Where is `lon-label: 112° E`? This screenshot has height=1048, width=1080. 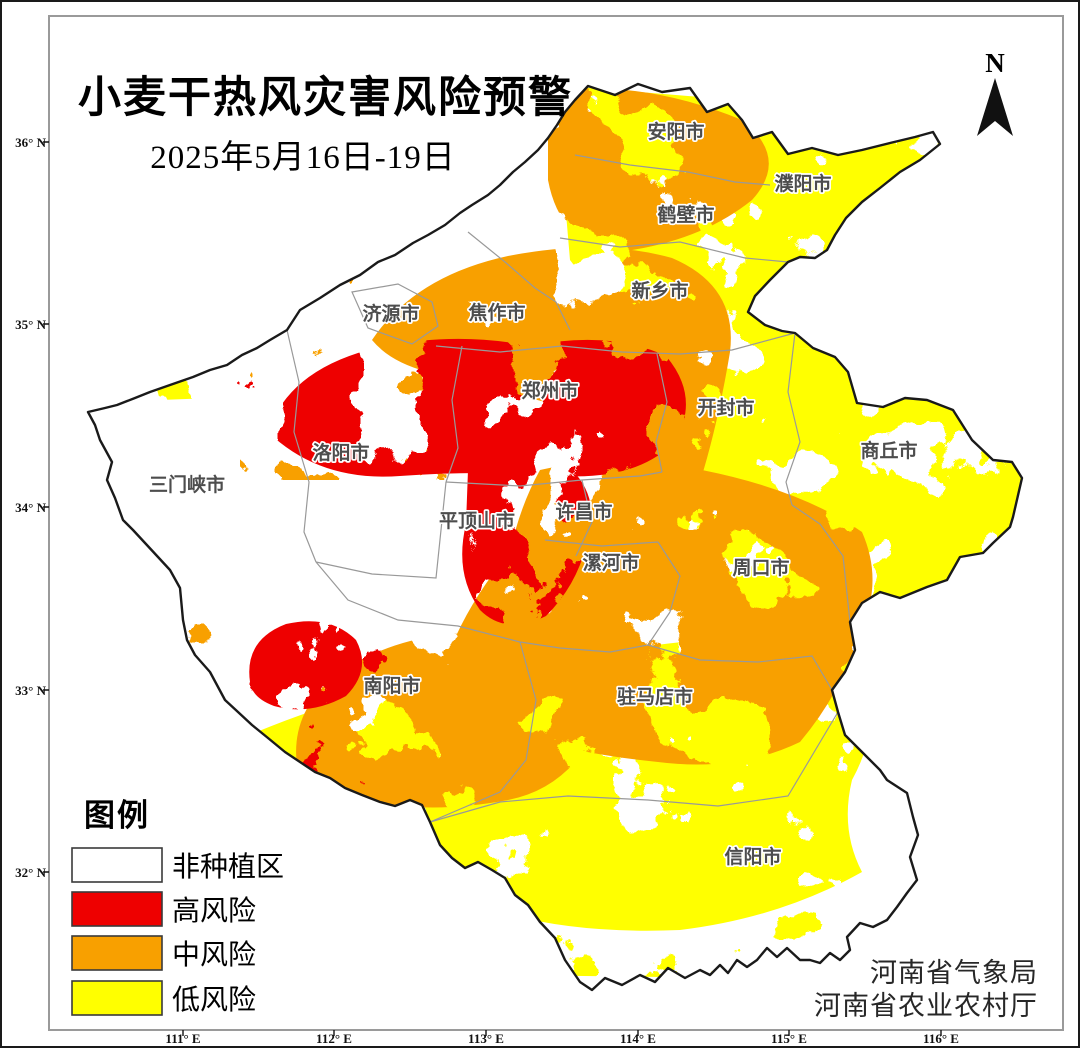
lon-label: 112° E is located at coordinates (334, 1038).